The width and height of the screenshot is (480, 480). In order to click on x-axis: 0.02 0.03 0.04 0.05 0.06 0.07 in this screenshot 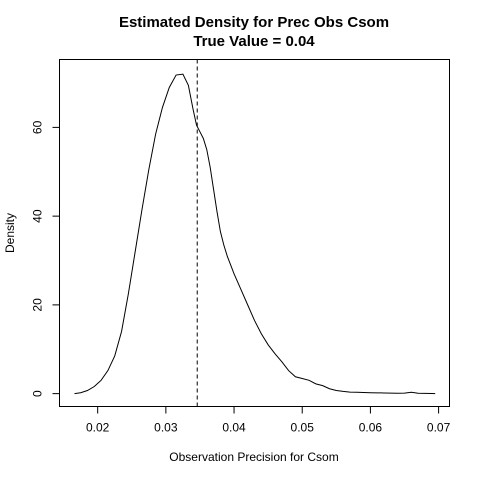, I will do `click(268, 420)`.